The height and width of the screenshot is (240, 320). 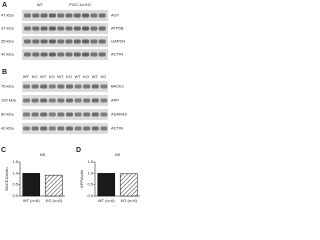 I want to click on group-label: PGC-1α KO, so click(x=79, y=4).